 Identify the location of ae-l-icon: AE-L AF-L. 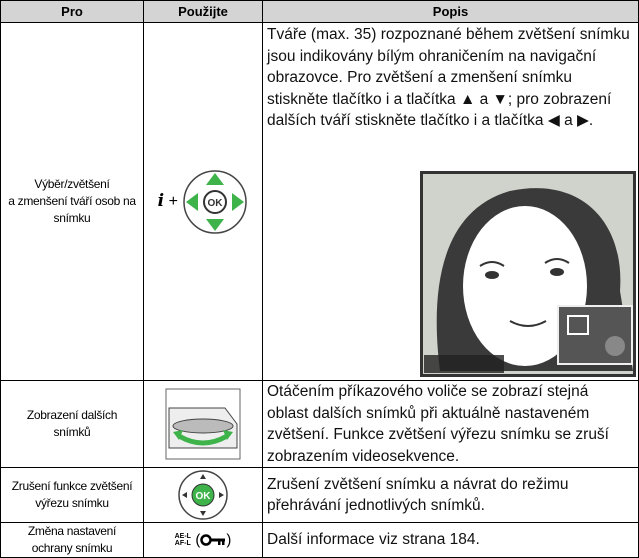
(183, 540).